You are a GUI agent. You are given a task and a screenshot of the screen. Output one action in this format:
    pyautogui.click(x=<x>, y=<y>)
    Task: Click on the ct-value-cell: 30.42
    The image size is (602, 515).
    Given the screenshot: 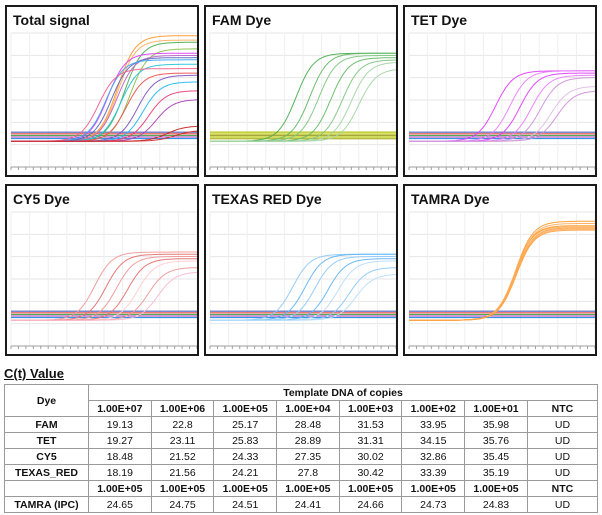 What is the action you would take?
    pyautogui.click(x=370, y=472)
    